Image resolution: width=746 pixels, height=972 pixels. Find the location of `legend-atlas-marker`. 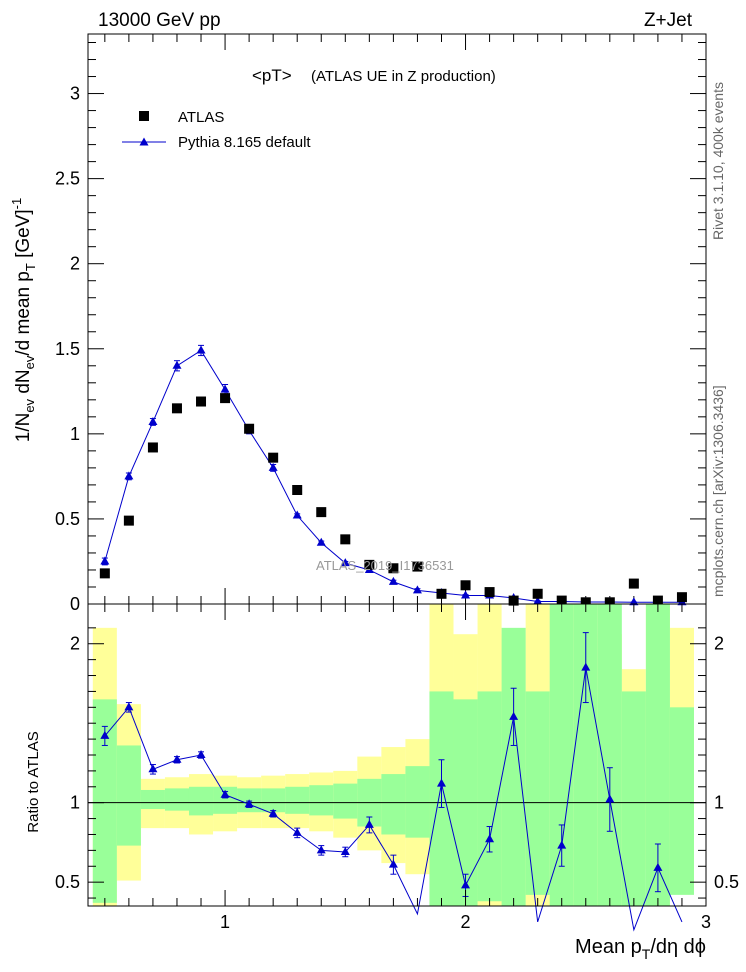

legend-atlas-marker is located at coordinates (144, 116).